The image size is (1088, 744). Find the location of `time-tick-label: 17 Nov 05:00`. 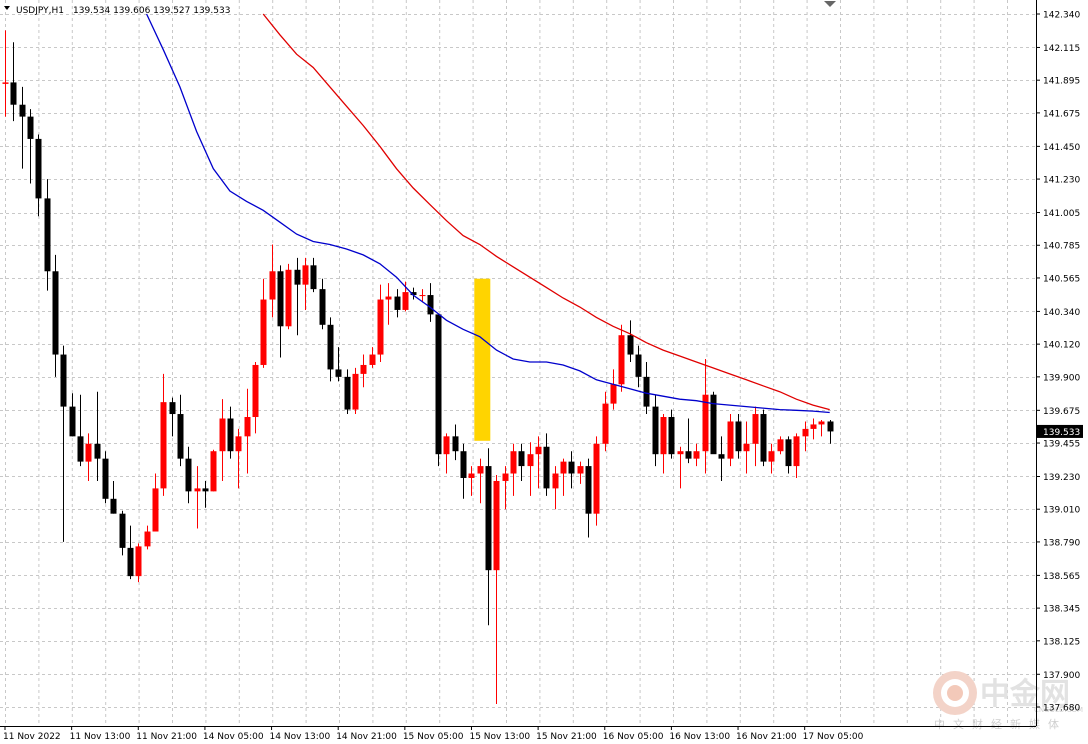

time-tick-label: 17 Nov 05:00 is located at coordinates (833, 737).